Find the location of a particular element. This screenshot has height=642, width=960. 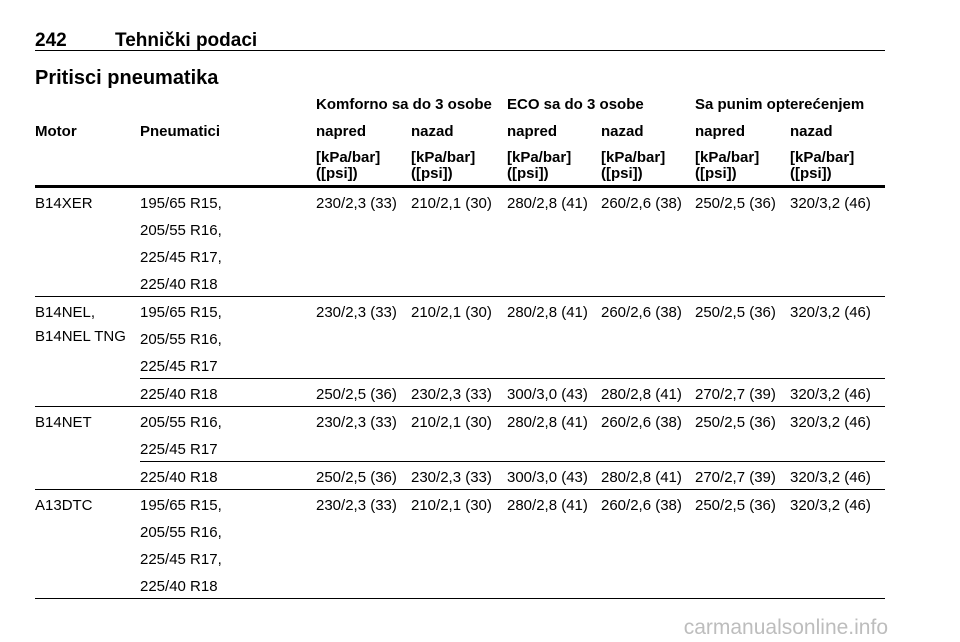

section-title: Tehnički podaci is located at coordinates (186, 40).